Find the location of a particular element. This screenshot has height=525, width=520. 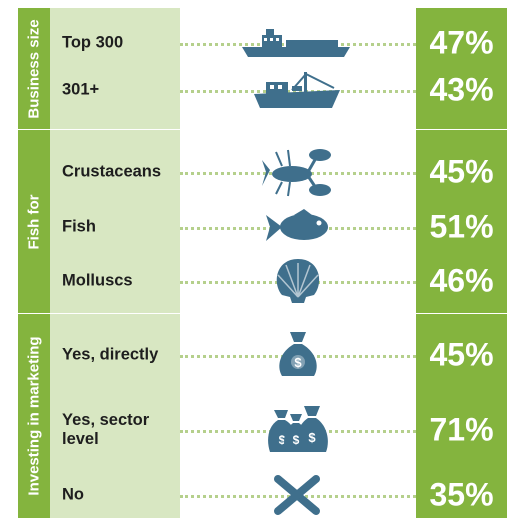

dotted-leader is located at coordinates (298, 91).